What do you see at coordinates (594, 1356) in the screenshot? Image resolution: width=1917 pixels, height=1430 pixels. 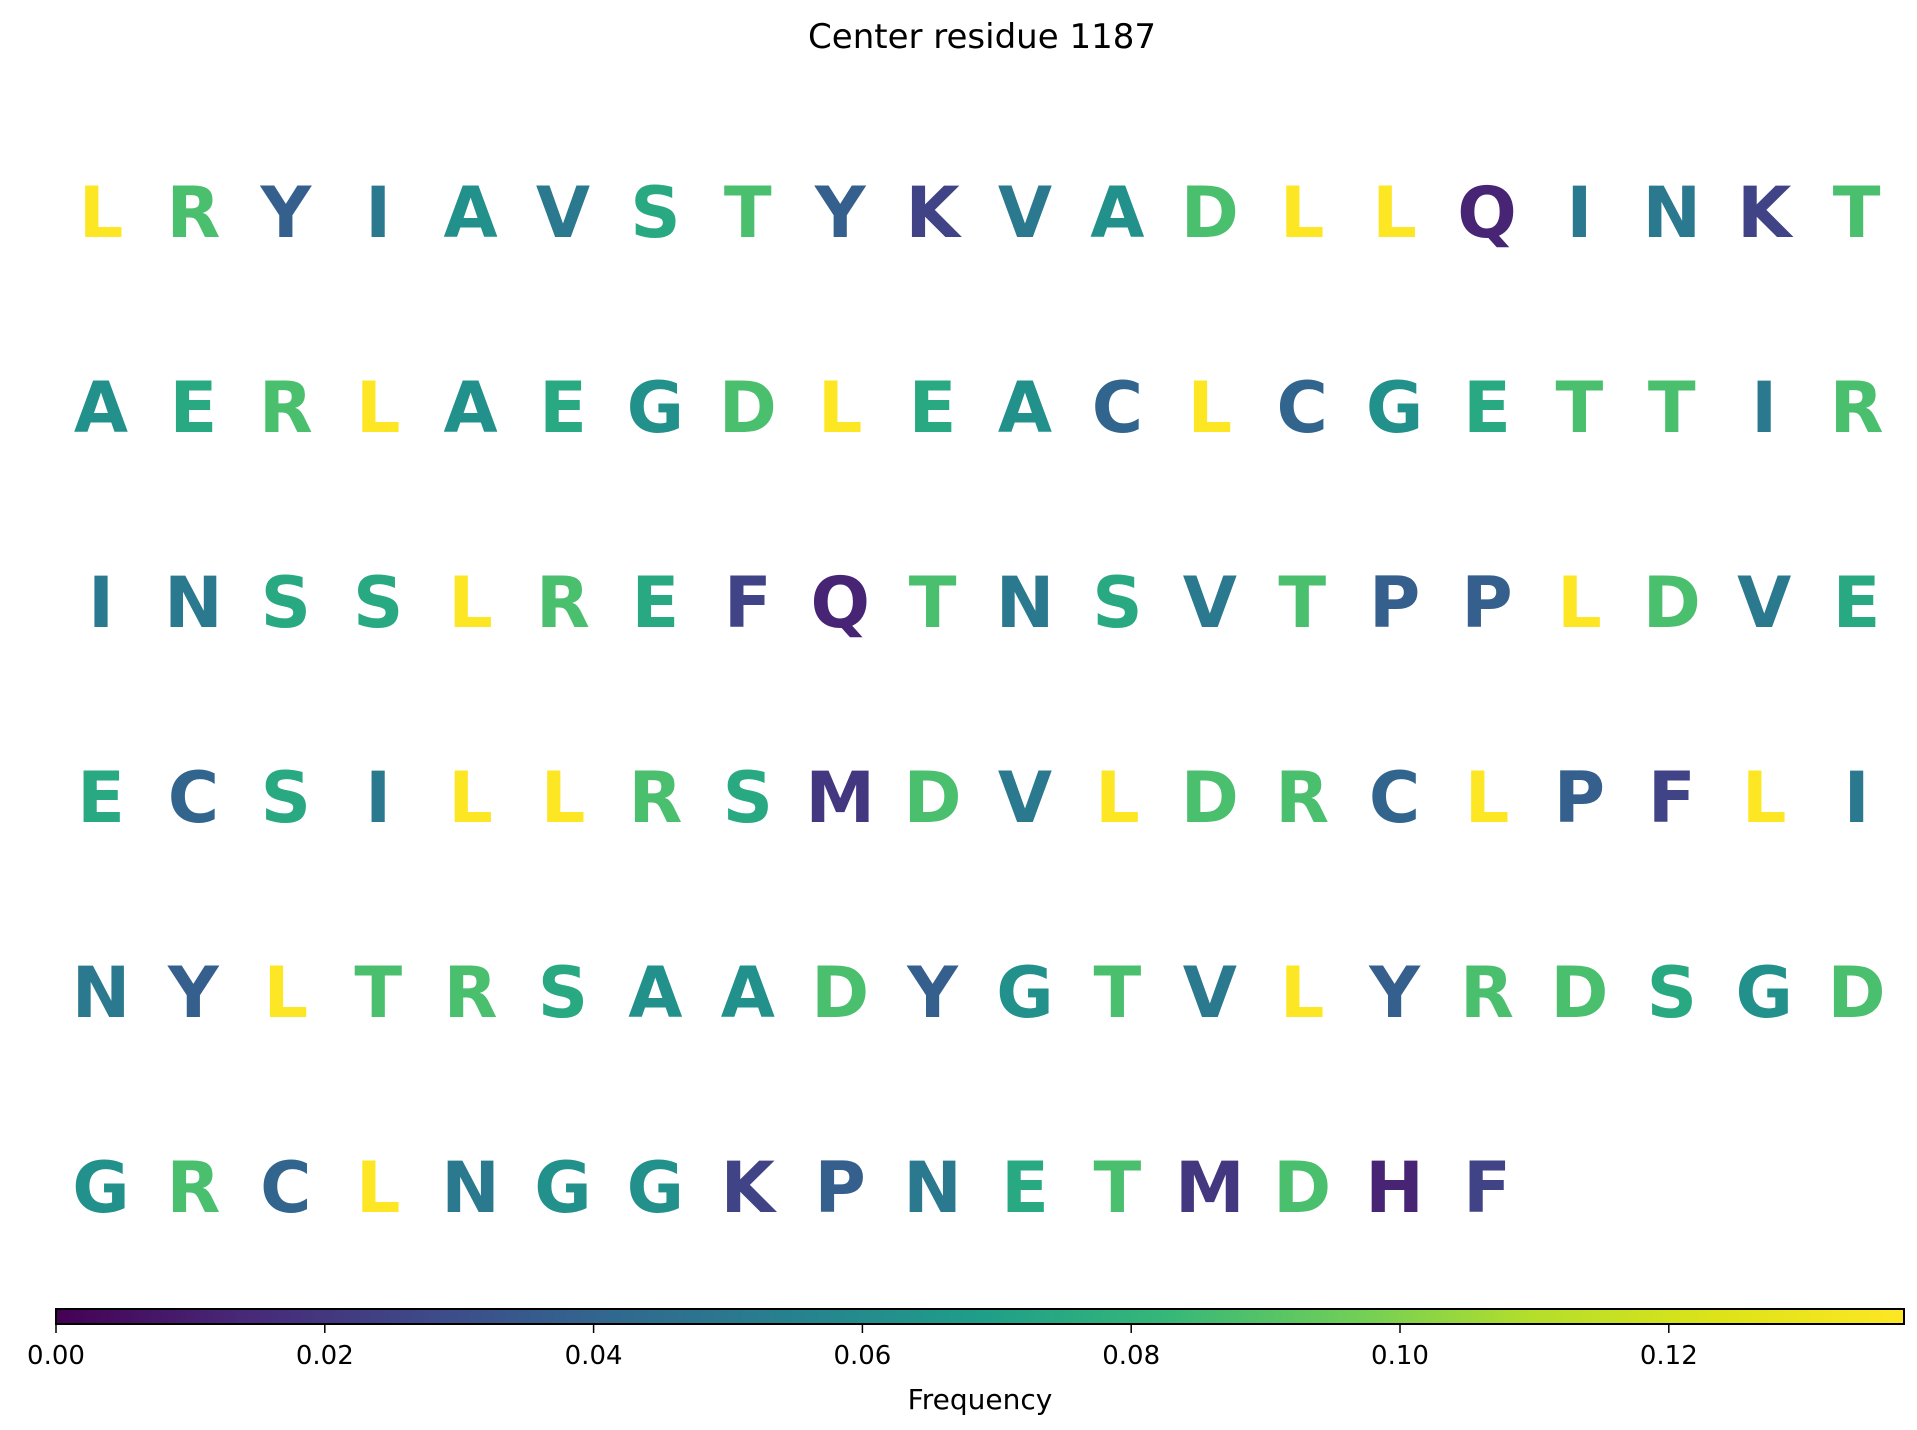 I see `colorbar-tick-label: 0.04` at bounding box center [594, 1356].